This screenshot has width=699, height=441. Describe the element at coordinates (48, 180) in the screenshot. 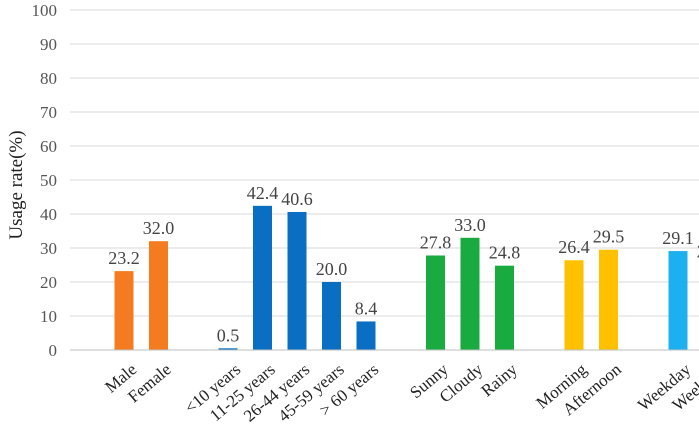

I see `y-tick-label: 50` at that location.